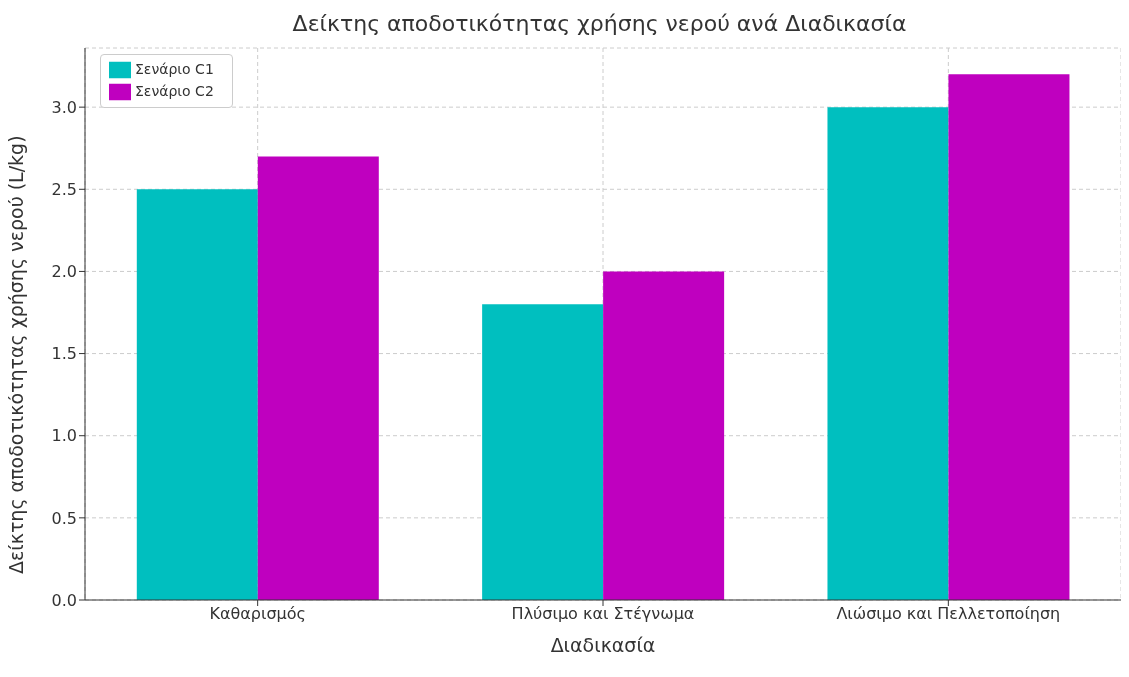 The height and width of the screenshot is (677, 1129). I want to click on y-axis-title: Δείκτης αποδοτικότητας χρήσης νερού (L/kg), so click(15, 354).